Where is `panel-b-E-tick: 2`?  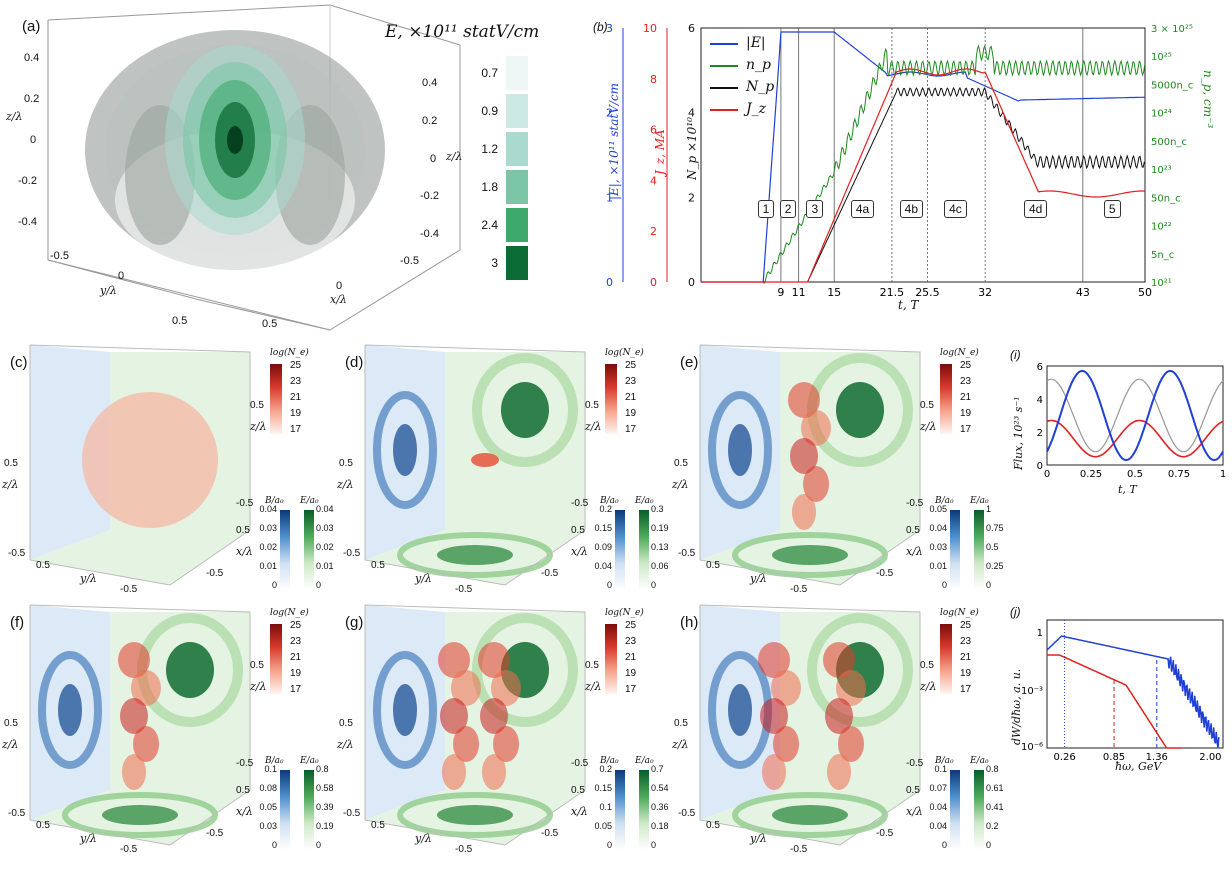 panel-b-E-tick: 2 is located at coordinates (609, 113).